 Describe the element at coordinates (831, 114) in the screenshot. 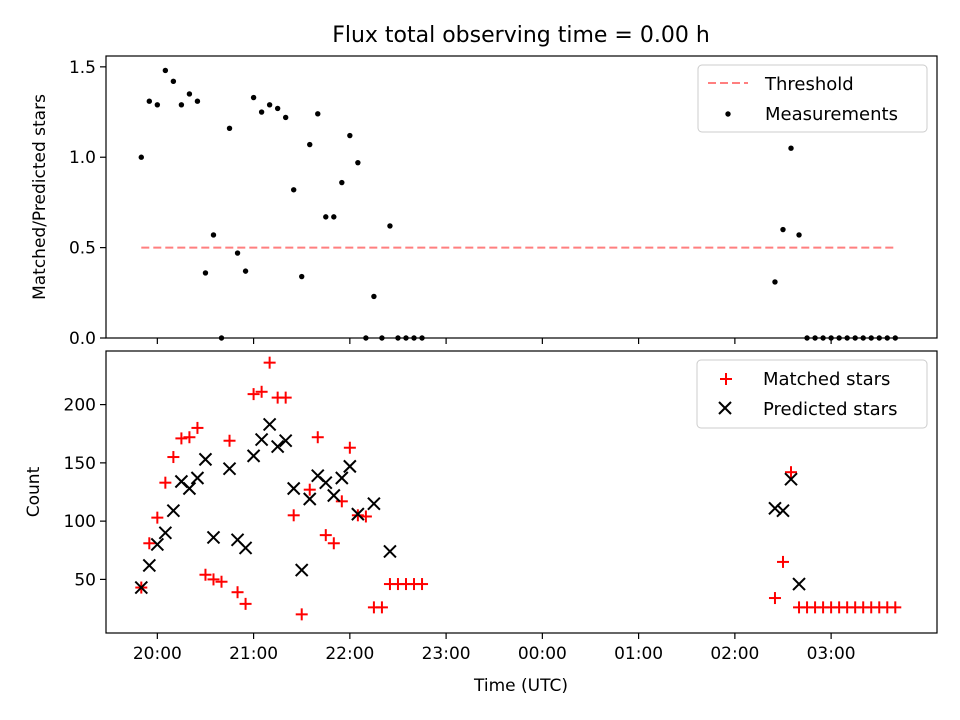

I see `legend-measurements-label: Measurements` at that location.